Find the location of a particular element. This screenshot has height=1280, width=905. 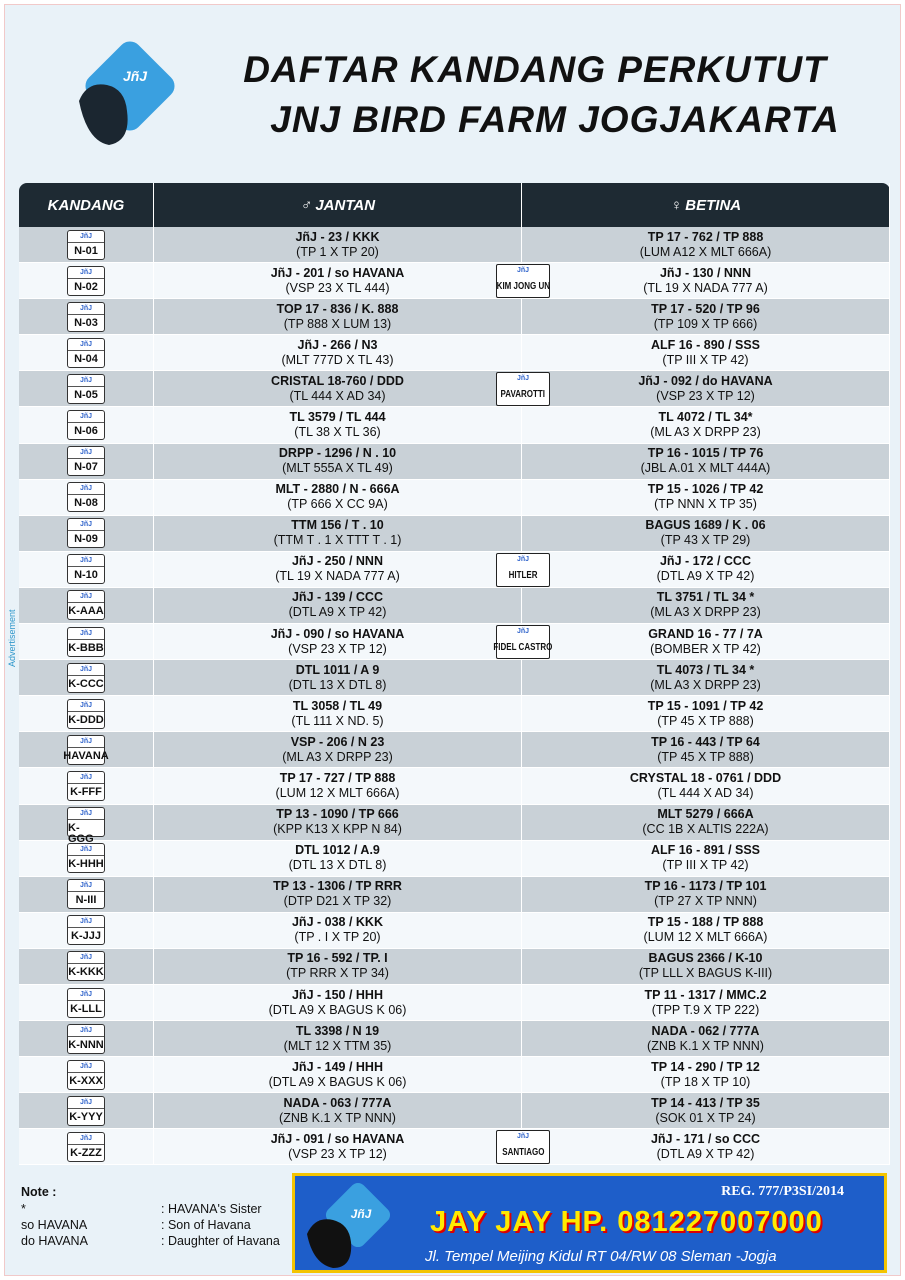

plate-code: K-FFF is located at coordinates (86, 791).